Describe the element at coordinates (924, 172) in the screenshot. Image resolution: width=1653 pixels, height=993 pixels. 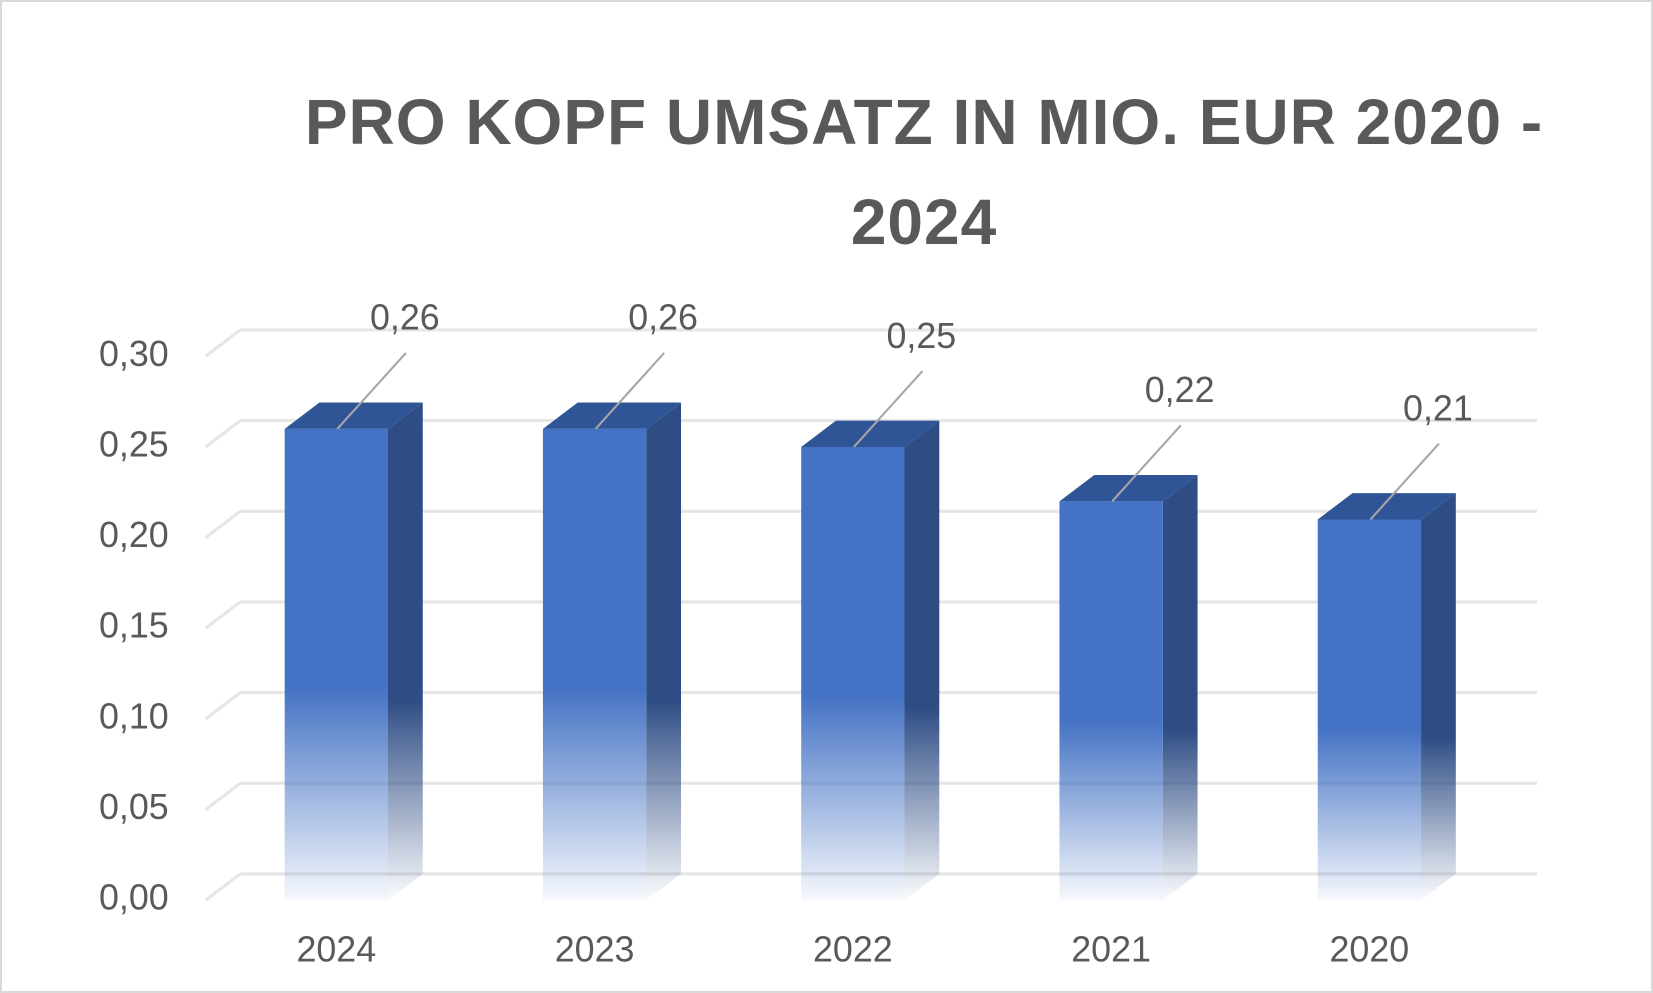
I see `chart-title: PRO KOPF UMSATZ IN MIO. EUR 2020 - 2024` at that location.